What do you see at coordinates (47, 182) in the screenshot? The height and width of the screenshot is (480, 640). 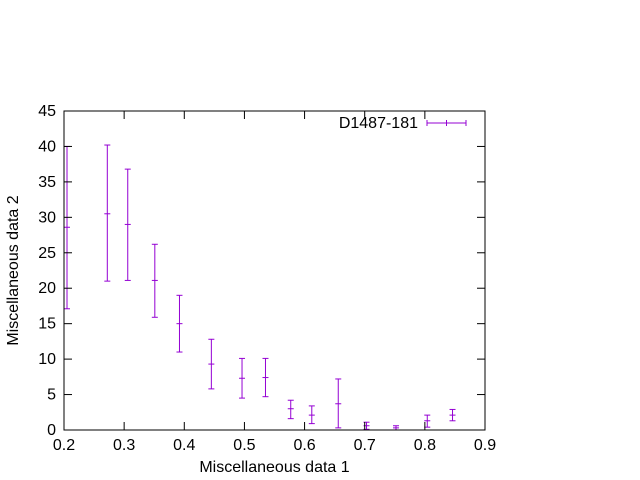 I see `y-tick-label: 35` at bounding box center [47, 182].